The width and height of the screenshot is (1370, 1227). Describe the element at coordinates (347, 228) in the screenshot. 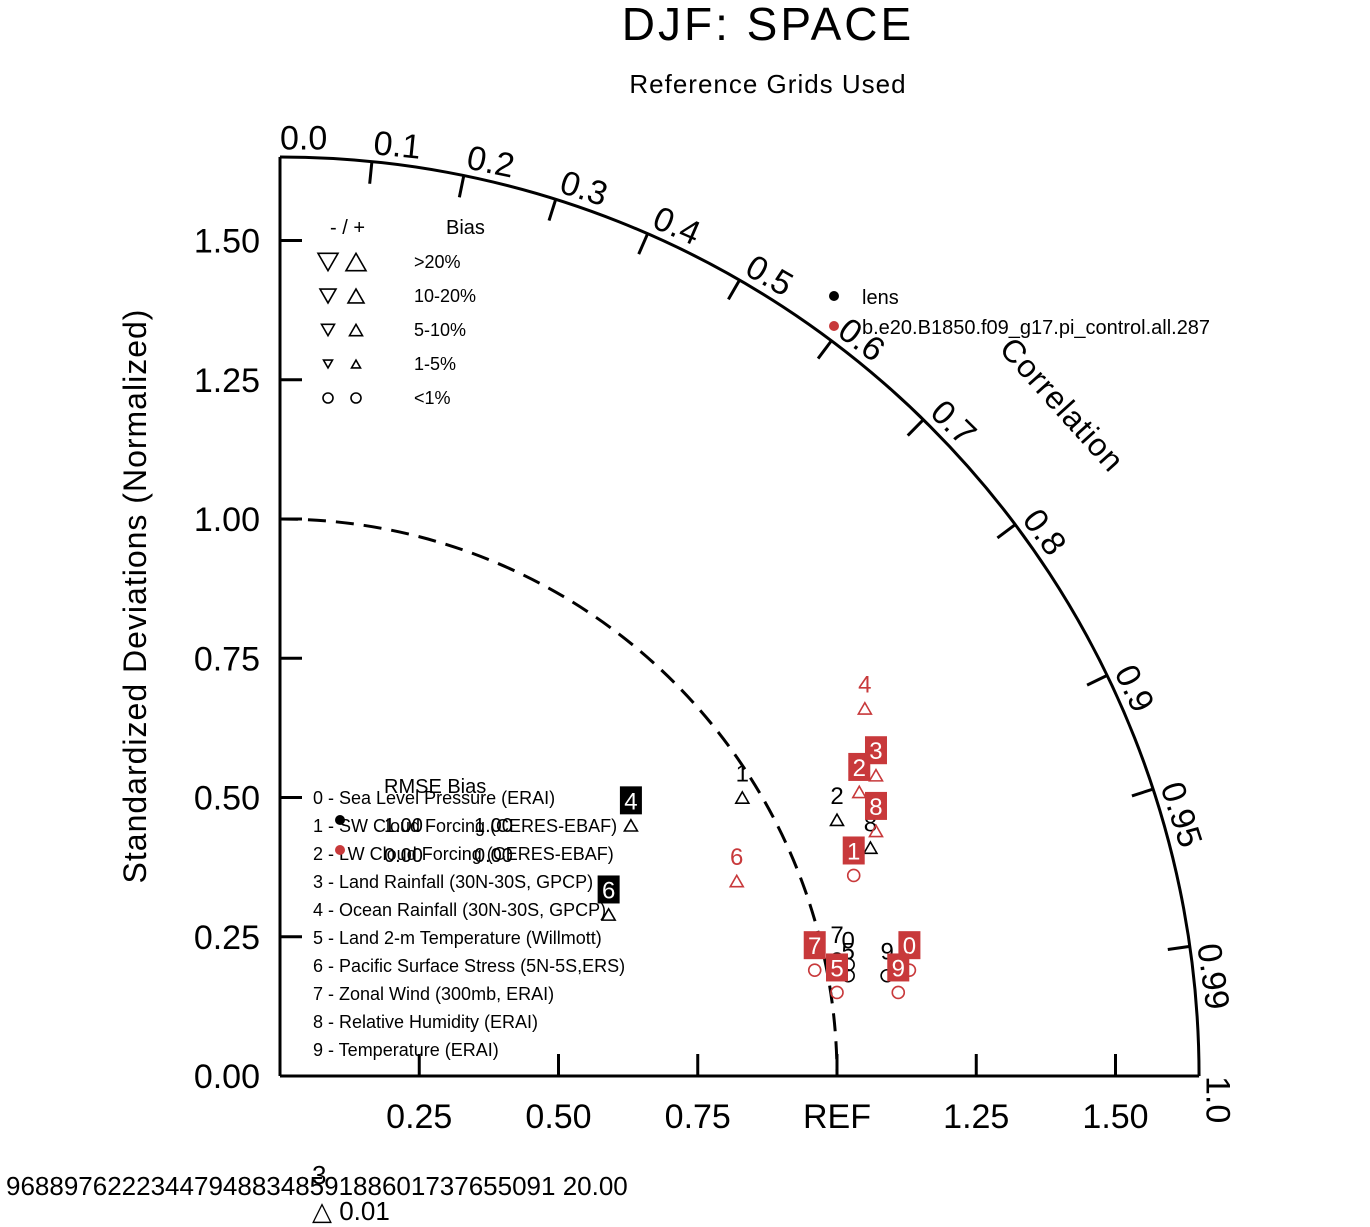

I see `bias-legend-sign-header: - / +` at that location.